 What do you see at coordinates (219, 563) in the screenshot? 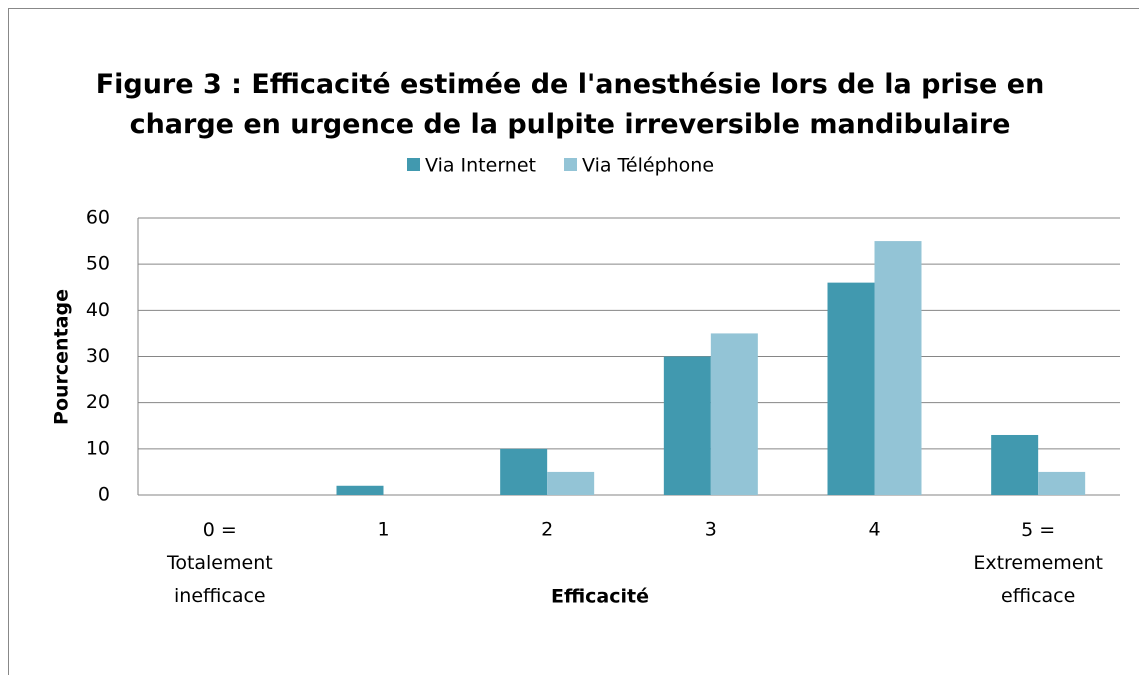
I see `x-tick-label: 0 = Totalement inefficace` at bounding box center [219, 563].